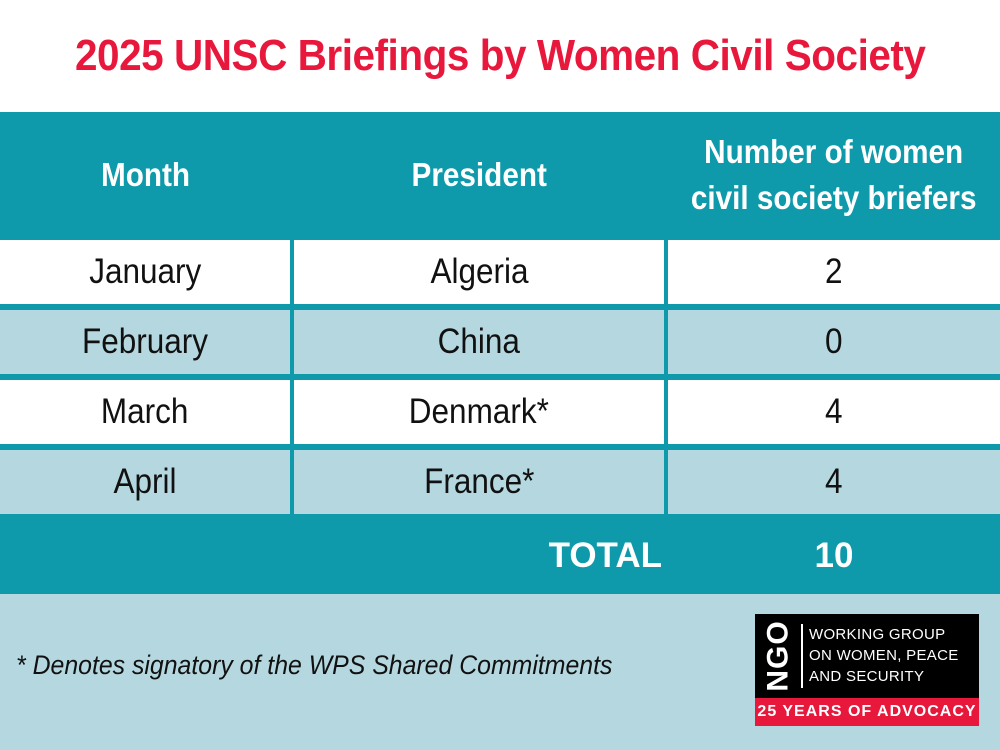  I want to click on table-row-1-month: January, so click(145, 272).